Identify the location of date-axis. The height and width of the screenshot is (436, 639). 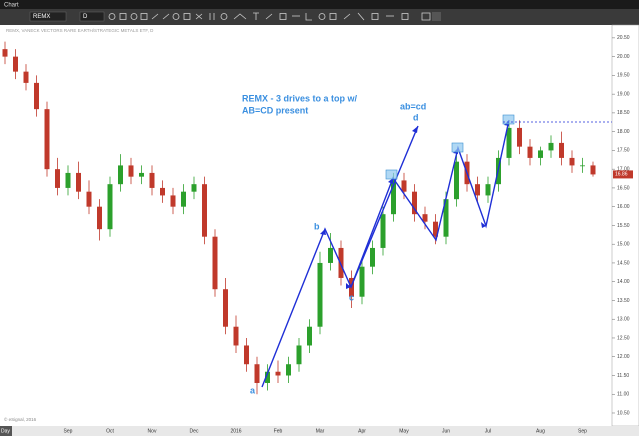
(319, 431).